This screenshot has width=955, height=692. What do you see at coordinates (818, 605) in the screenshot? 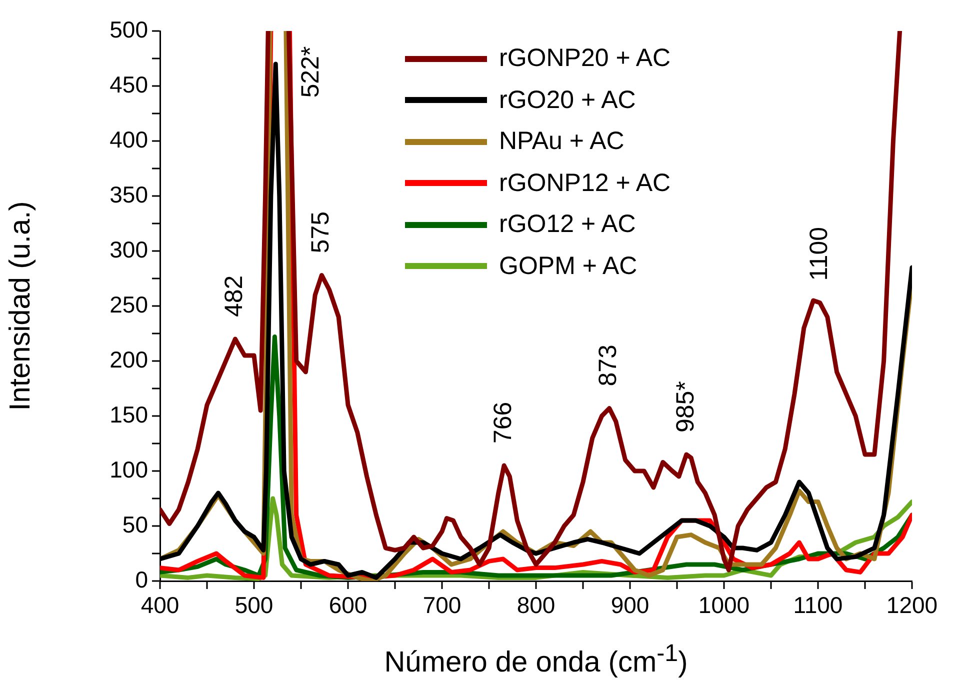
I see `x-tick-label: 1100` at bounding box center [818, 605].